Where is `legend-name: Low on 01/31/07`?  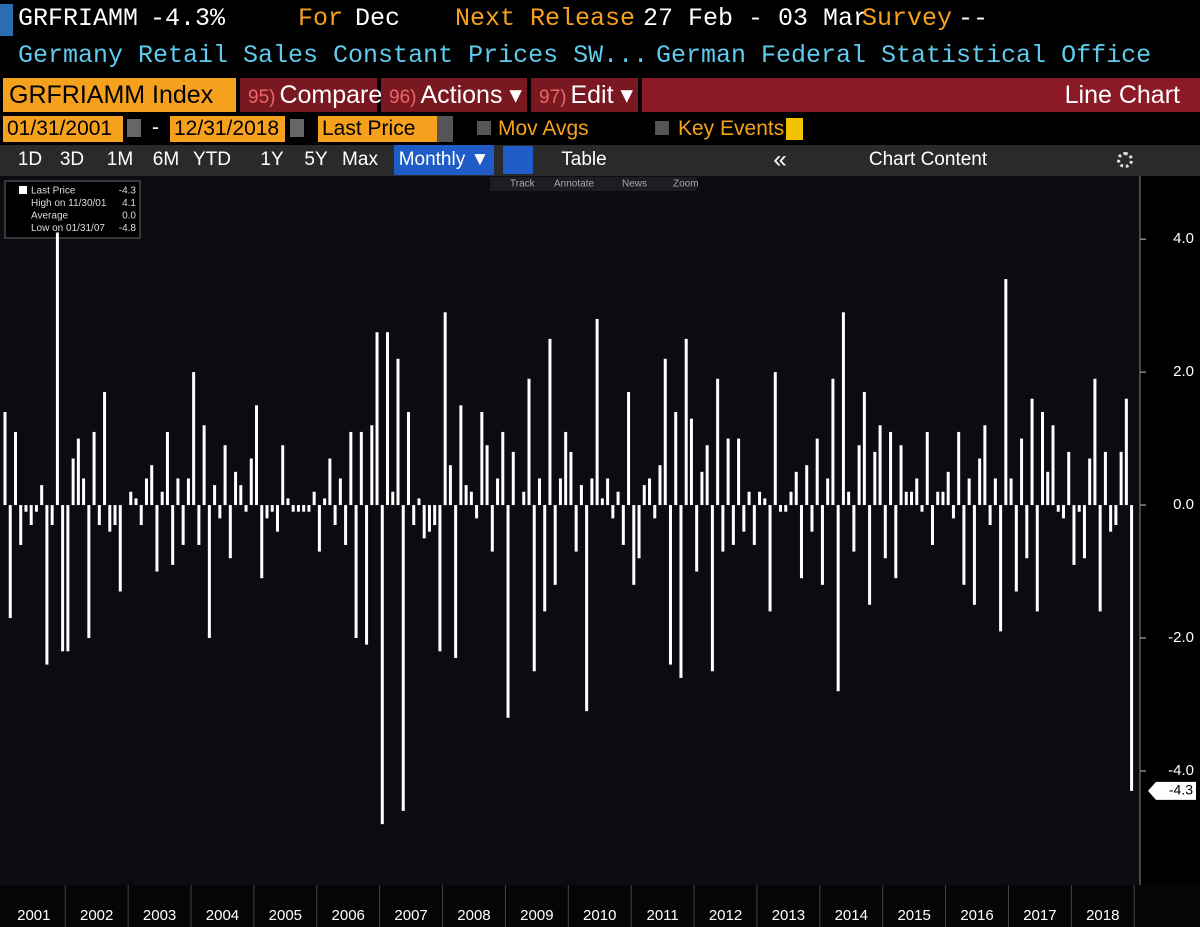 legend-name: Low on 01/31/07 is located at coordinates (68, 228).